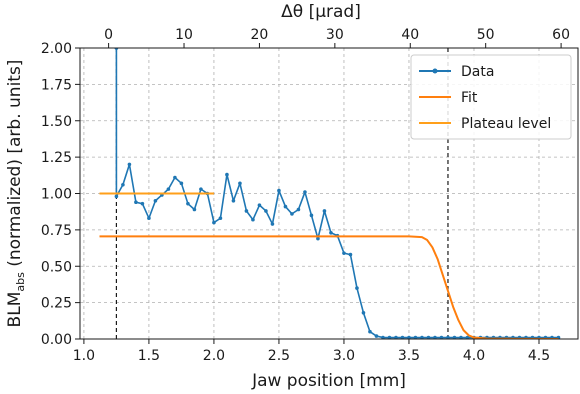 This screenshot has width=580, height=394. I want to click on y-tick-label: 2.00, so click(56, 49).